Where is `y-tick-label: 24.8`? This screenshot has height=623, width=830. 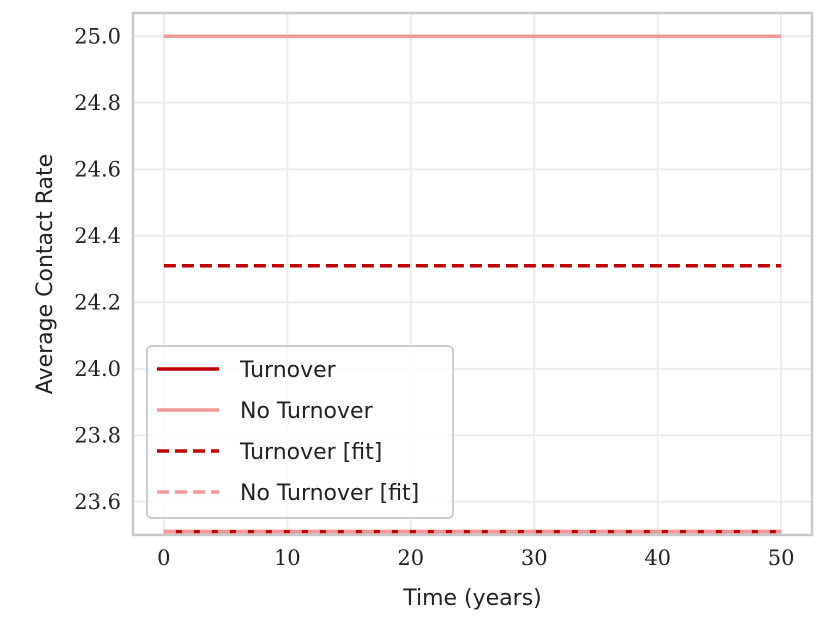
y-tick-label: 24.8 is located at coordinates (97, 103).